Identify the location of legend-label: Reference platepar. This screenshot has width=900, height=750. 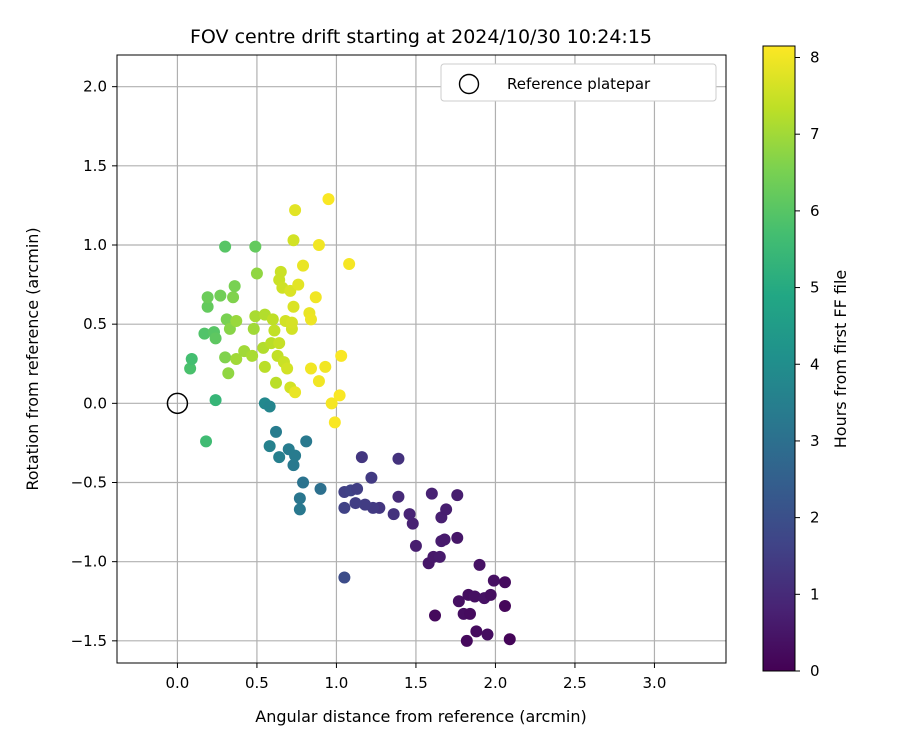
(579, 84).